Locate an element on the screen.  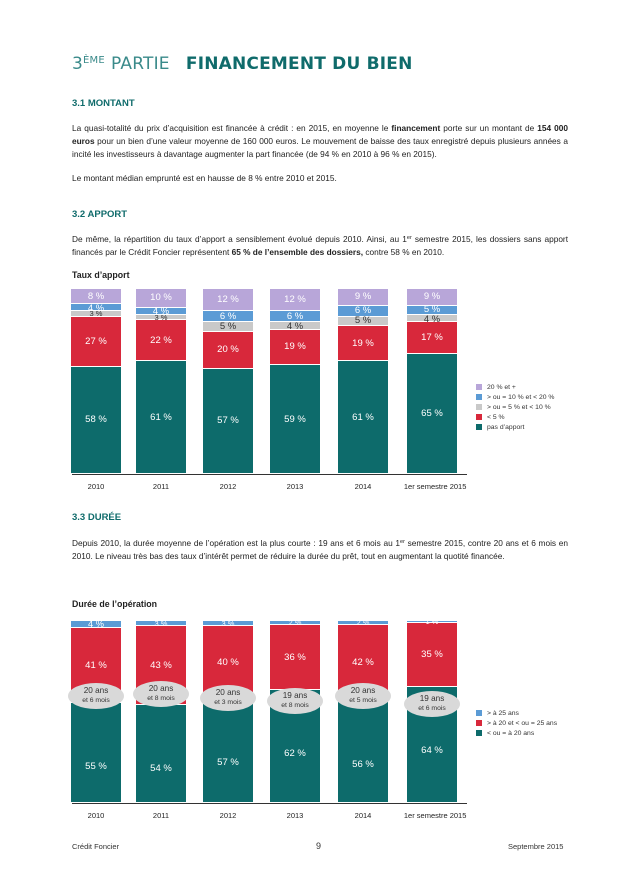
data-label: 10 % is located at coordinates (161, 298).